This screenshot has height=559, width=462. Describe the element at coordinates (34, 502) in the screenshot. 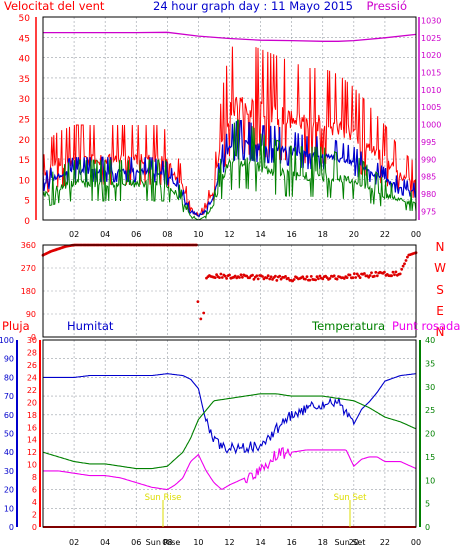

I see `rain-tick-label: 4` at that location.